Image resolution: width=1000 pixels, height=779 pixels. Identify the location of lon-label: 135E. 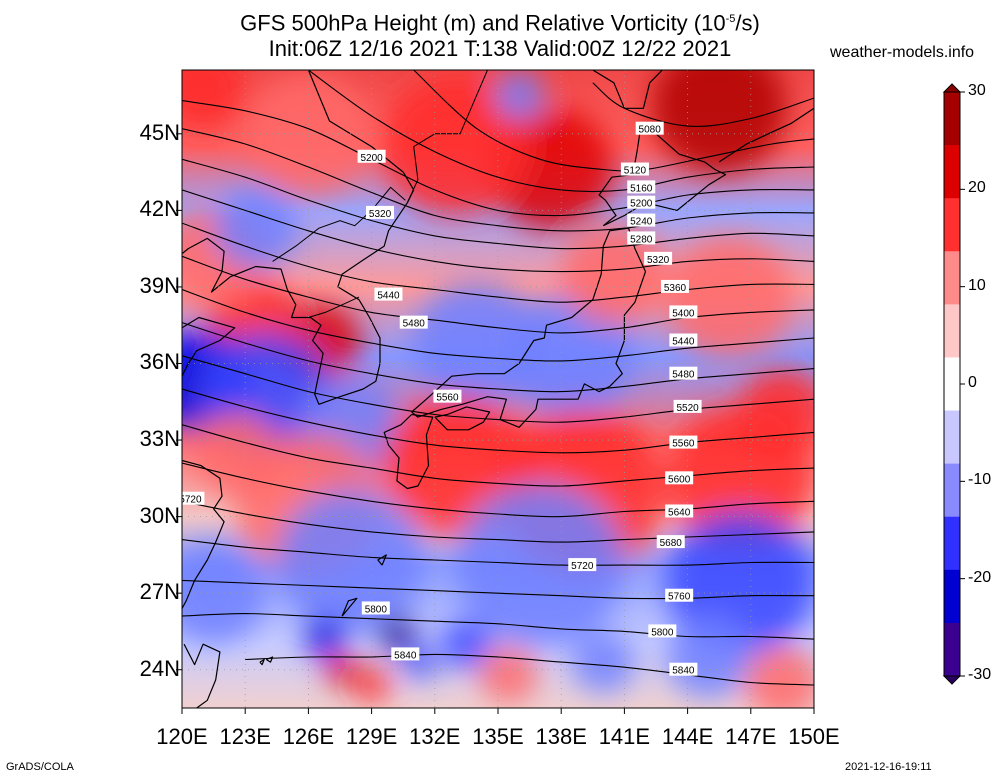
(498, 736).